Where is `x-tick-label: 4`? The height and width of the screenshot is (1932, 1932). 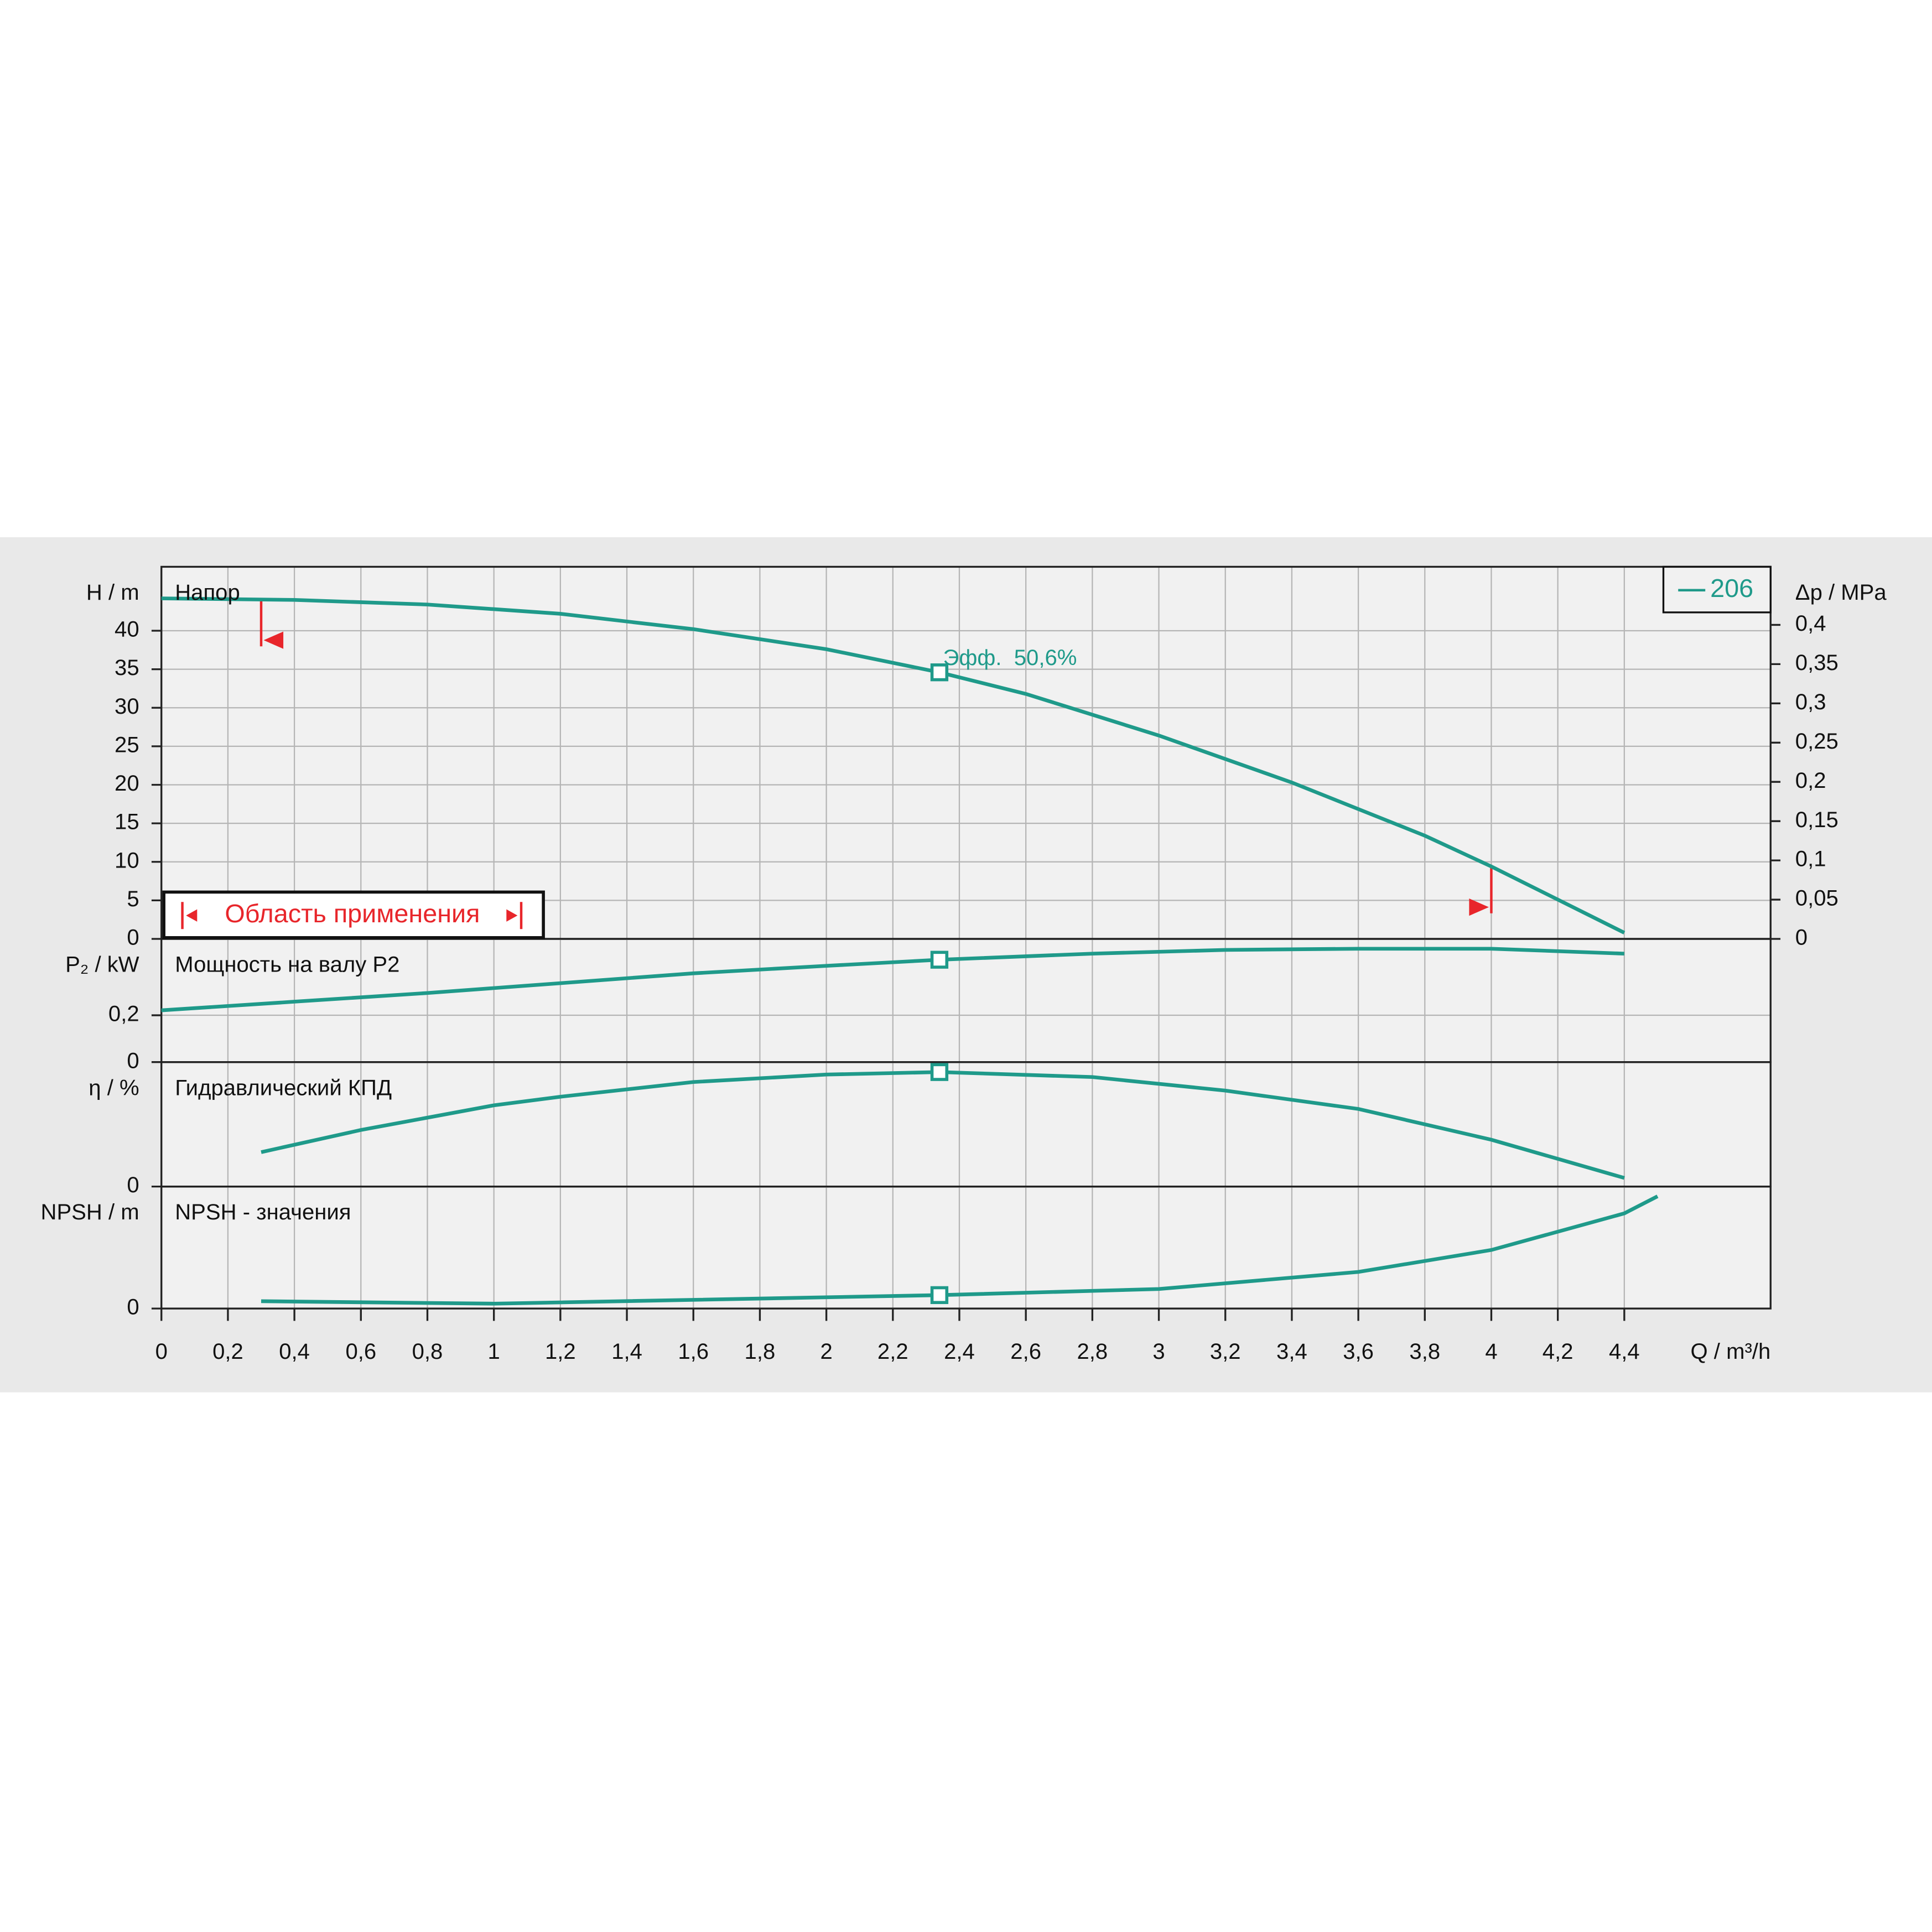
x-tick-label: 4 is located at coordinates (1491, 1351).